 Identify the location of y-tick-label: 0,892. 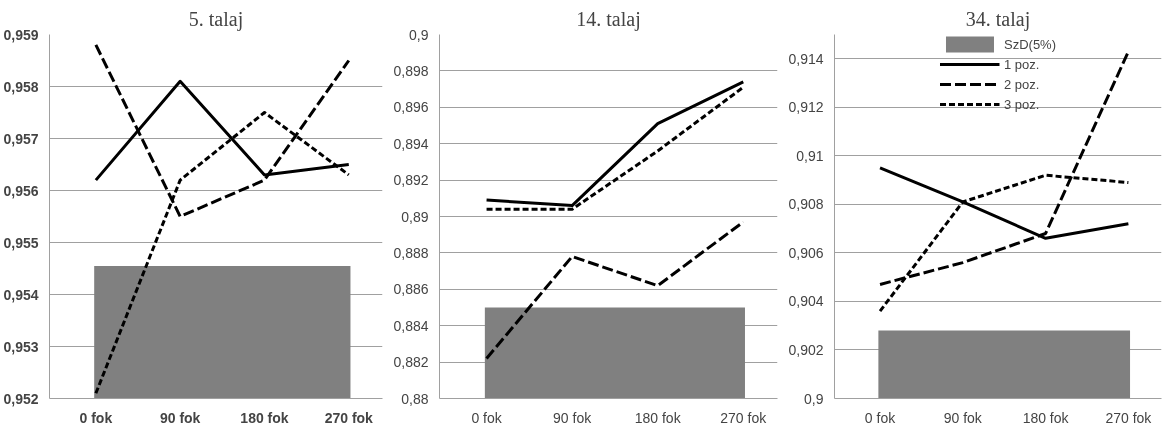
(411, 180).